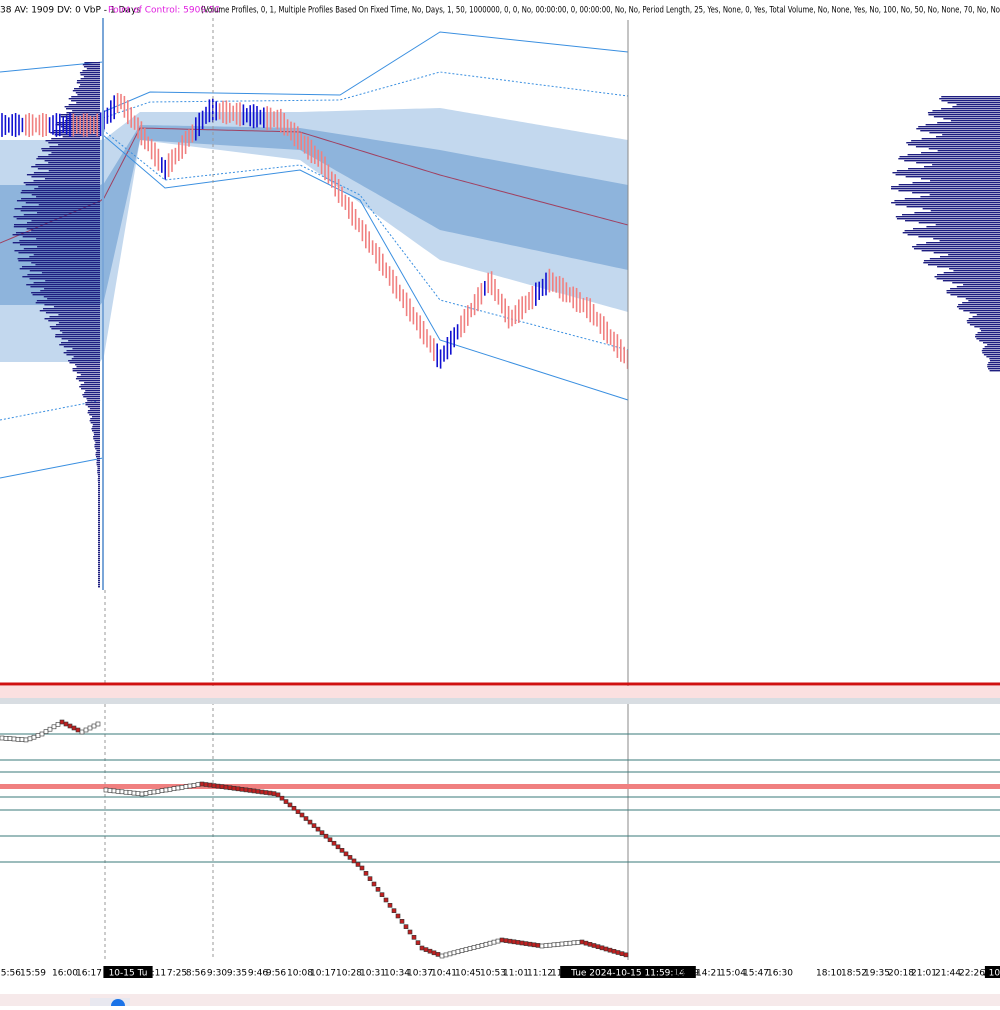 Image resolution: width=1000 pixels, height=1010 pixels. I want to click on time-label: Tue 2024-10-15 11:59:14, so click(627, 974).